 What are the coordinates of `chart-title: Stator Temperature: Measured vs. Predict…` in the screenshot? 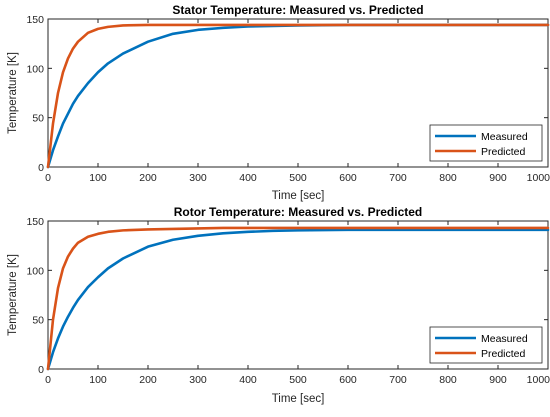 It's located at (297, 10).